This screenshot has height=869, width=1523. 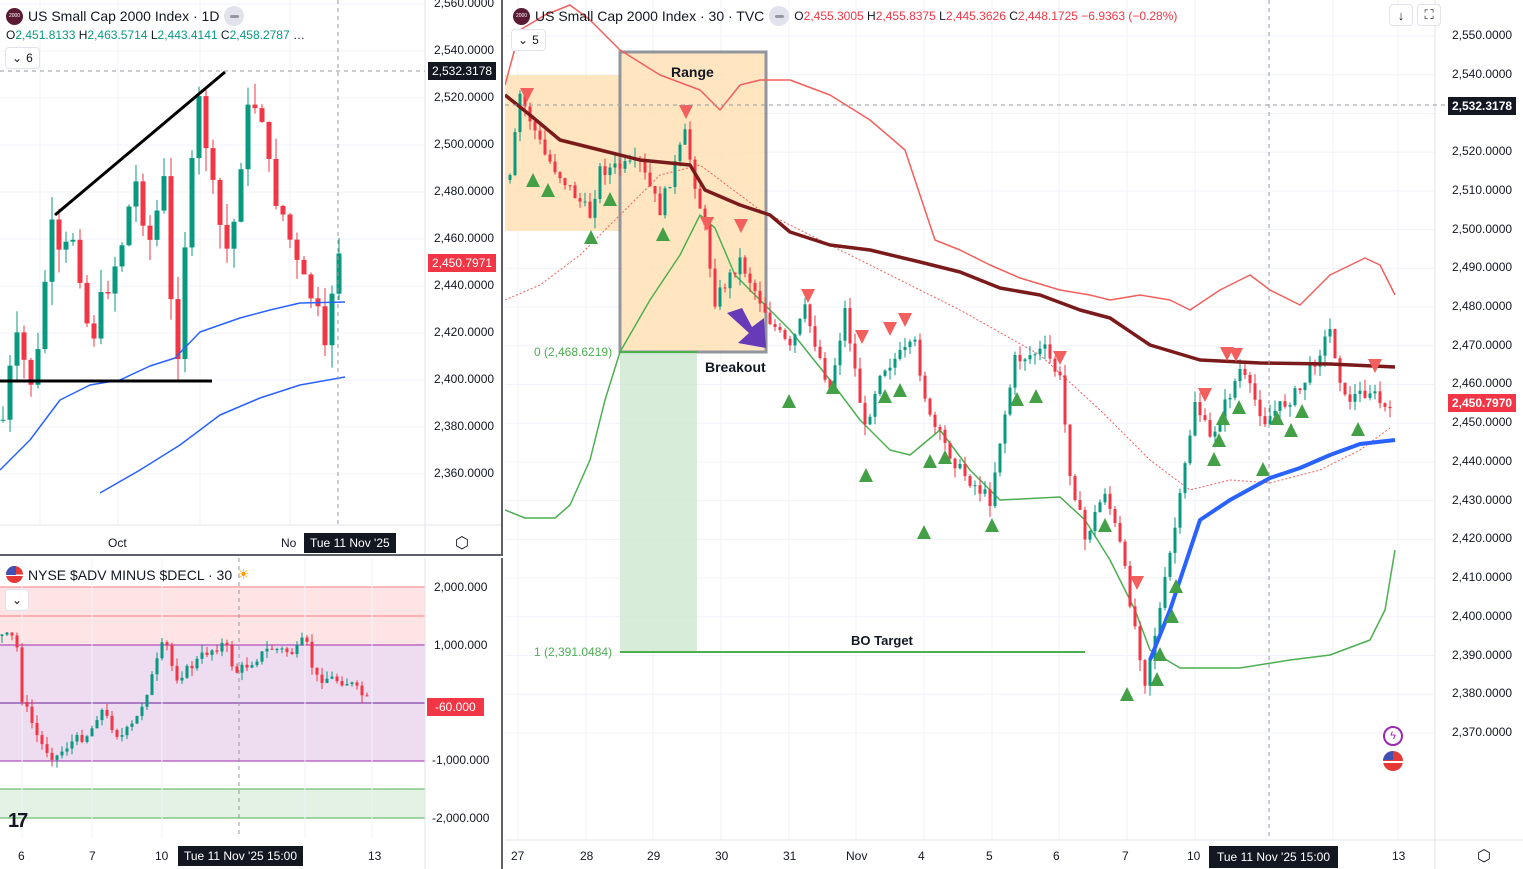 I want to click on market-status-icon, so click(x=779, y=16).